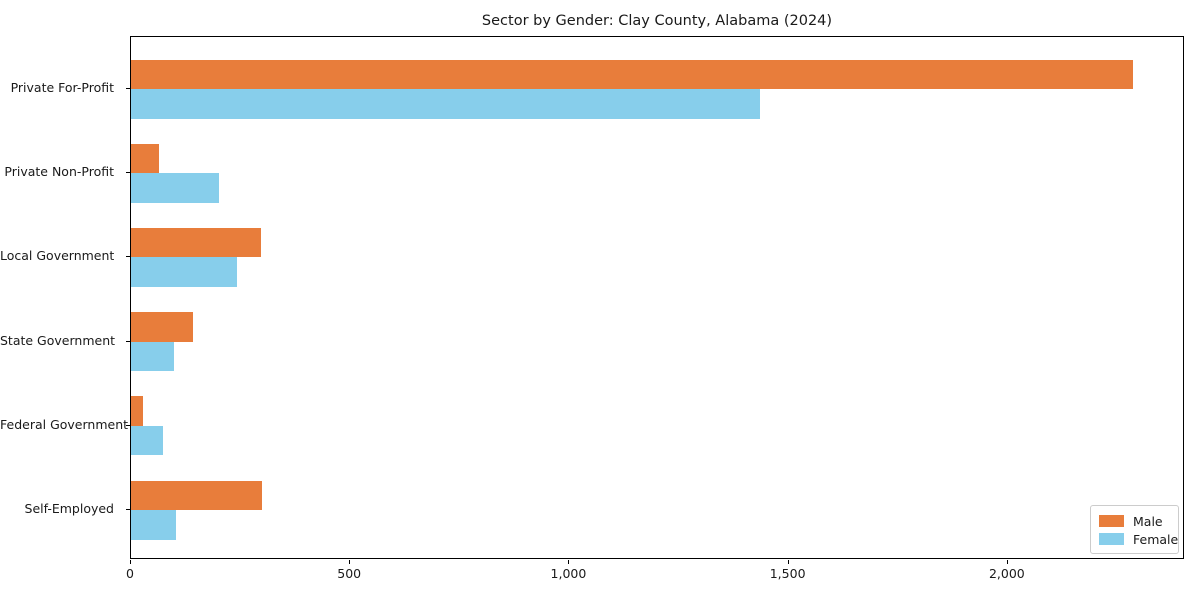 The height and width of the screenshot is (600, 1200). I want to click on legend-row-male: Male, so click(1134, 521).